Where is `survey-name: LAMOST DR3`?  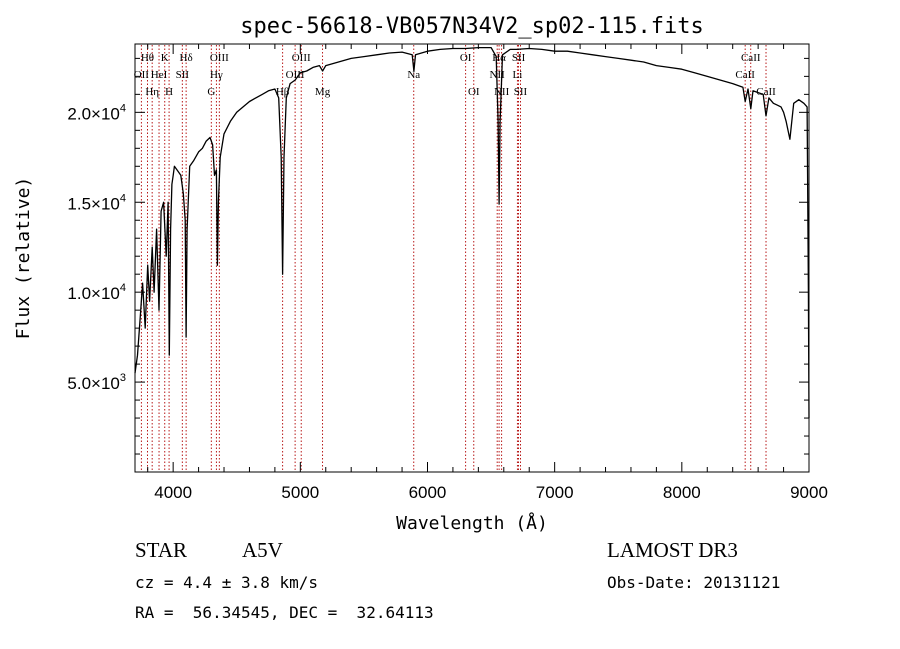
survey-name: LAMOST DR3 is located at coordinates (672, 550).